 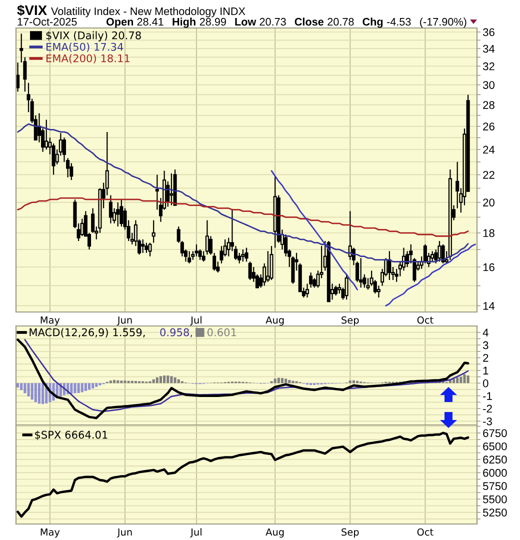 I want to click on y-tick-label: -2, so click(x=487, y=408).